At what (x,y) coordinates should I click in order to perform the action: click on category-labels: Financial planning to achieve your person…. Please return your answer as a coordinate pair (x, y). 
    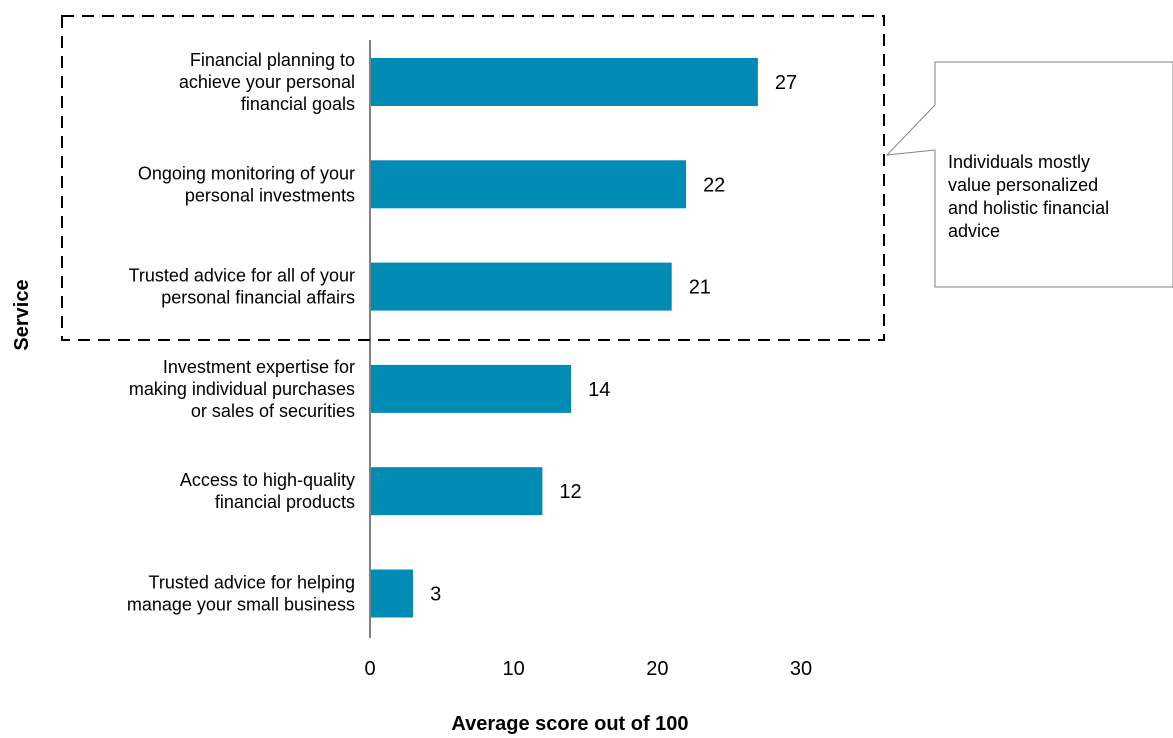
    Looking at the image, I should click on (241, 332).